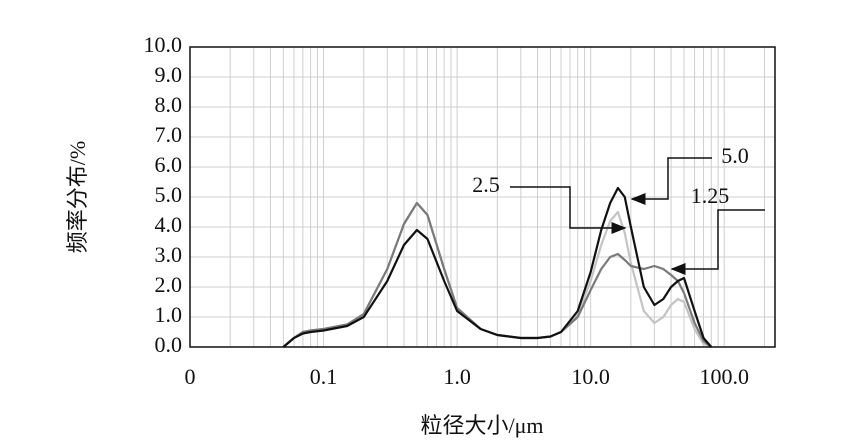  I want to click on x-tick-label: 100.0, so click(724, 376).